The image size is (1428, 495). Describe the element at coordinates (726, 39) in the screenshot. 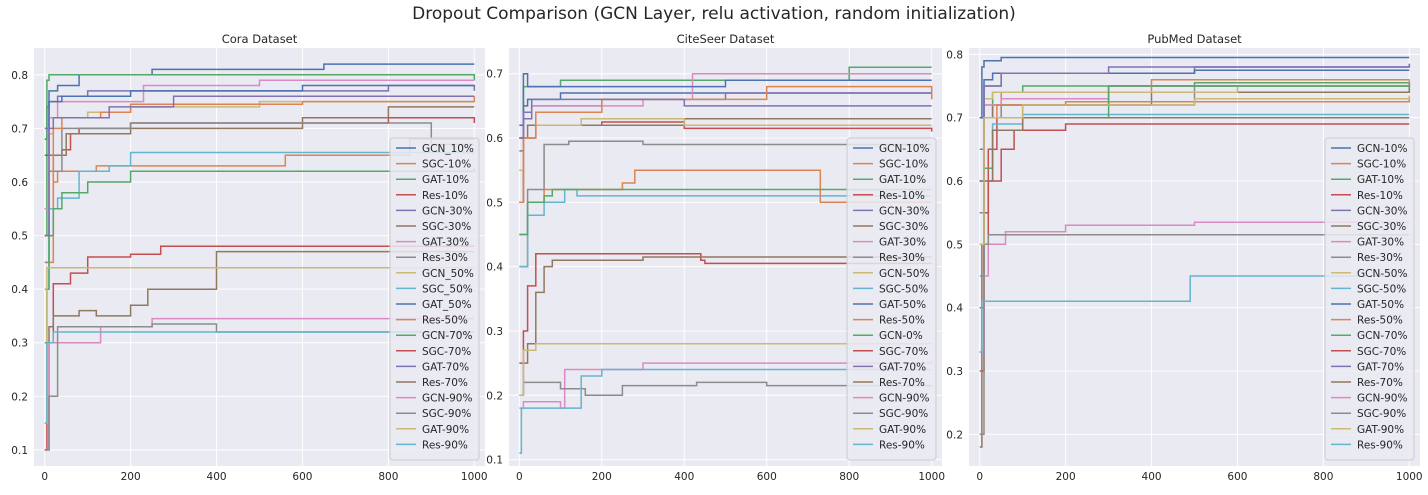

I see `panel-title: CiteSeer Dataset` at that location.